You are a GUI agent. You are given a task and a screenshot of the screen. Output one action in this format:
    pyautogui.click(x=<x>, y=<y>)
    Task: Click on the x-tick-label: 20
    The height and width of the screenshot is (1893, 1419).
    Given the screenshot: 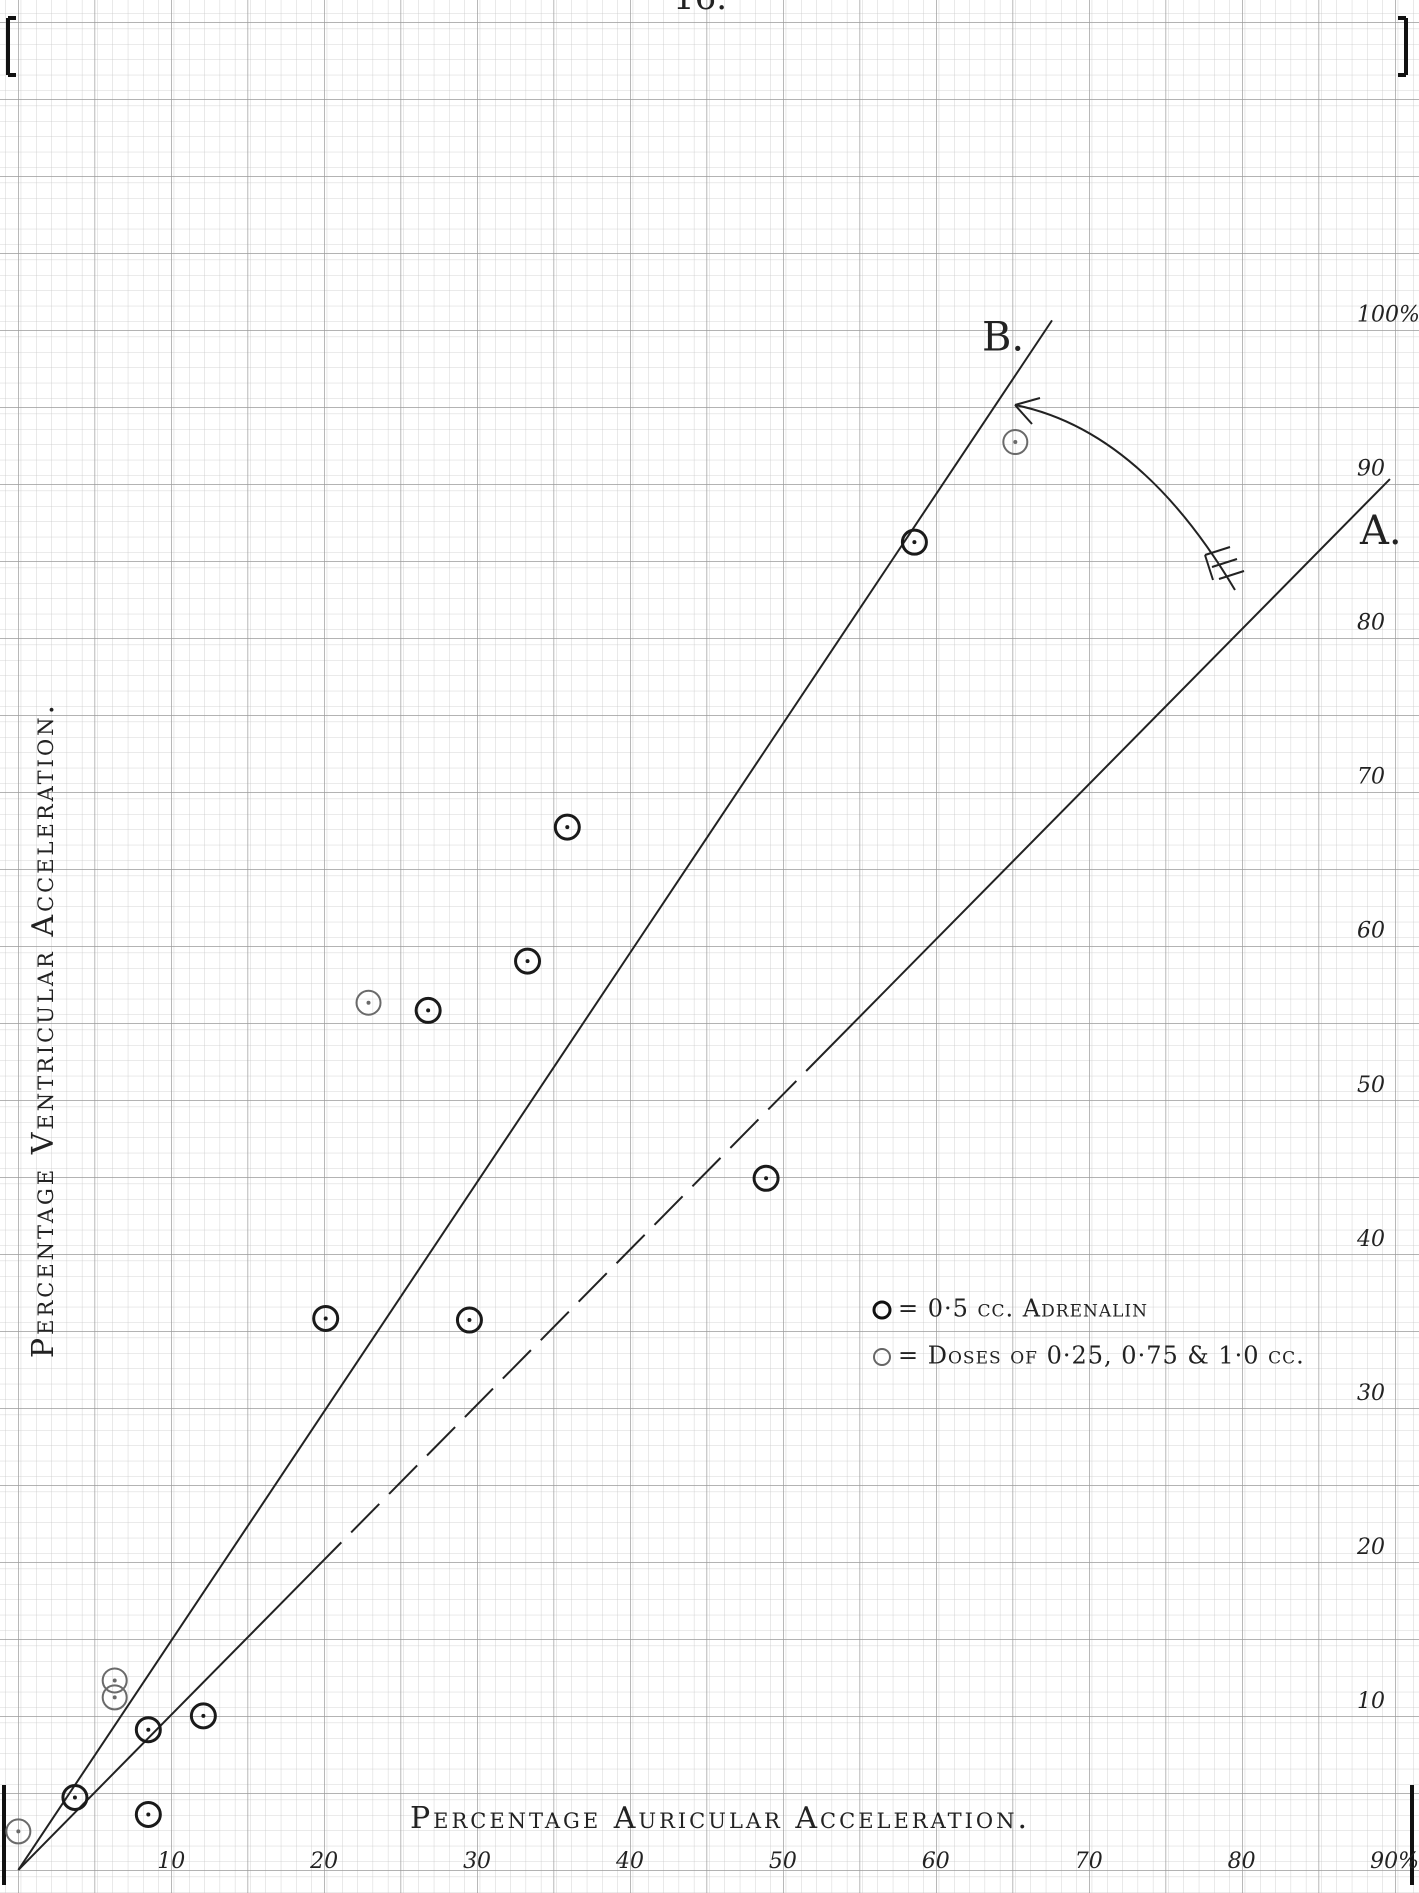 What is the action you would take?
    pyautogui.click(x=323, y=1861)
    